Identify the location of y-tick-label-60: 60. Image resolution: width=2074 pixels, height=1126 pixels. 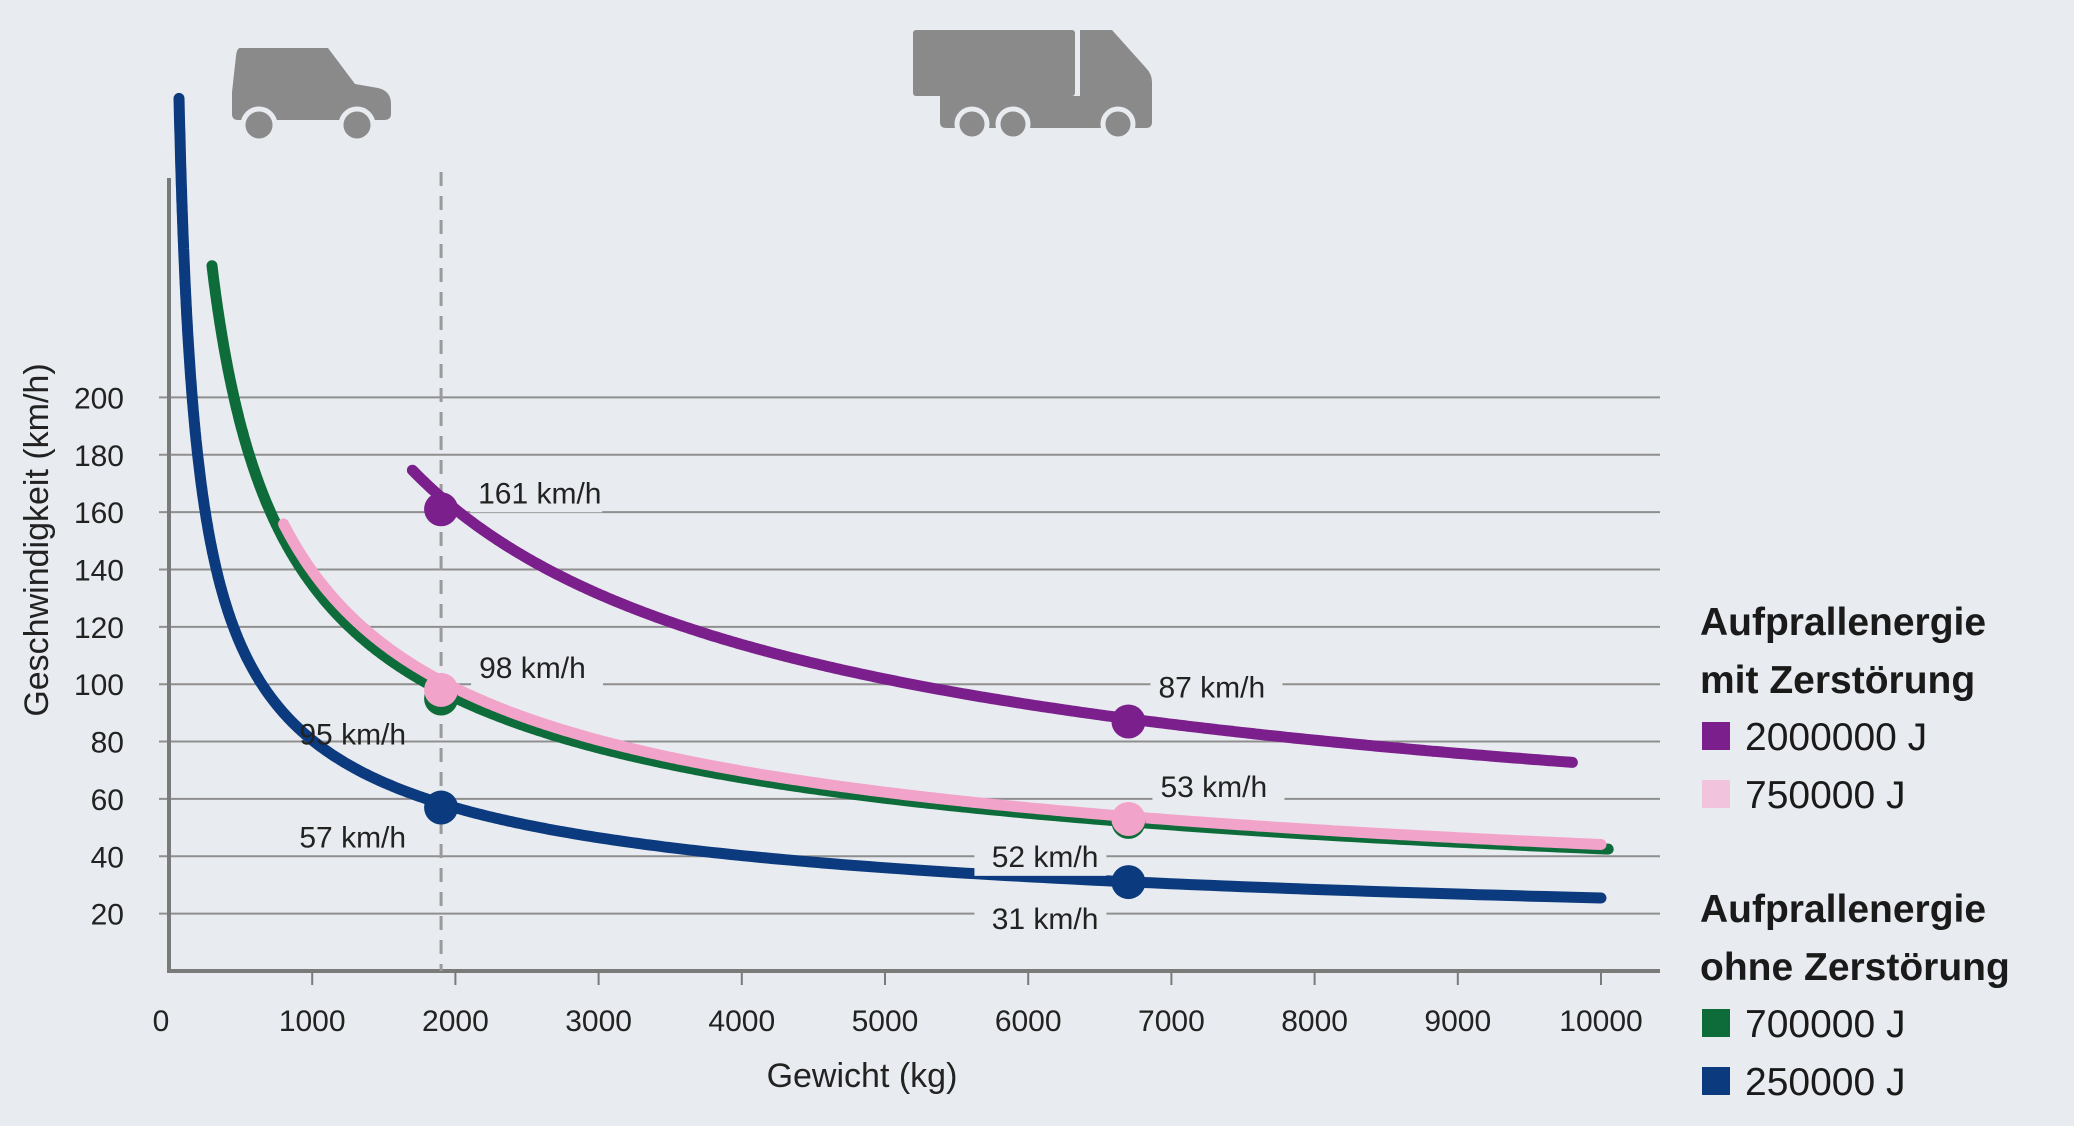
(107, 800).